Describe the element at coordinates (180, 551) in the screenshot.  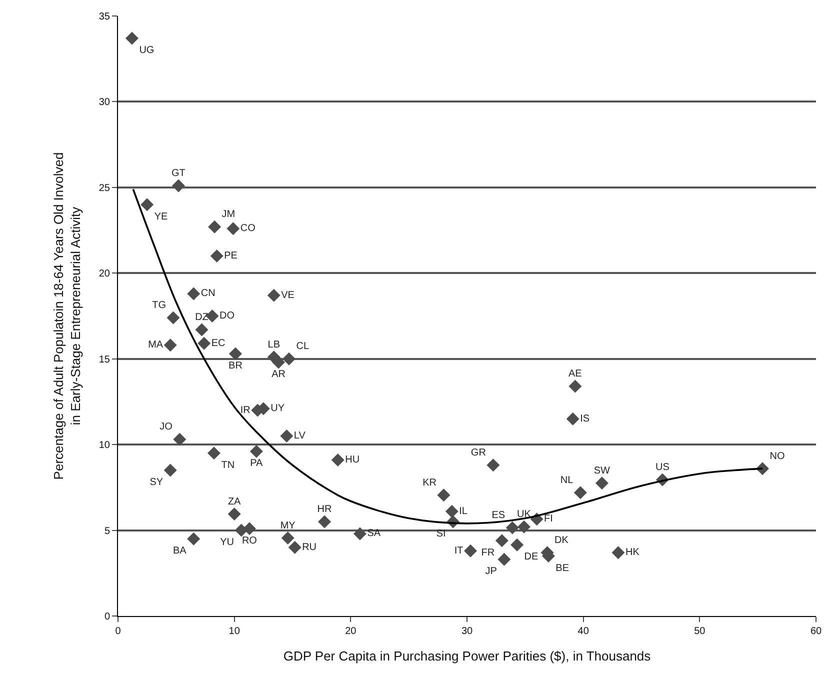
I see `data-label: BA` at that location.